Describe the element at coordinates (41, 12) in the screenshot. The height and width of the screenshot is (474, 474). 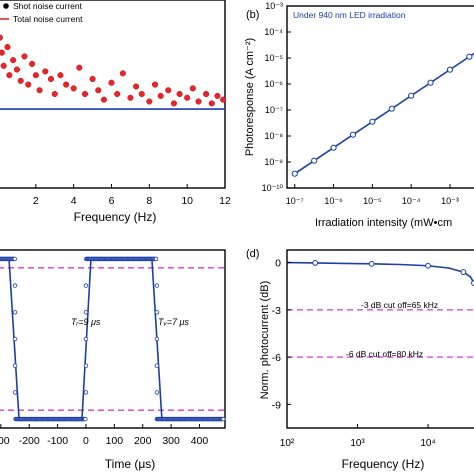
I see `panel-a-legend: Shot noise current Total noise current` at that location.